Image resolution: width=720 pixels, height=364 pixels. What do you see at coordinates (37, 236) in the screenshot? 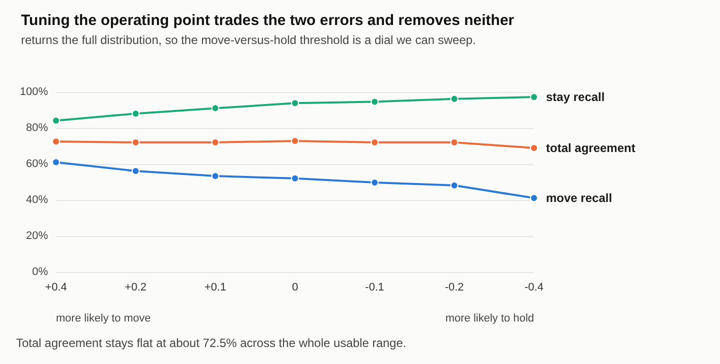
I see `y-tick-label: 20%` at bounding box center [37, 236].